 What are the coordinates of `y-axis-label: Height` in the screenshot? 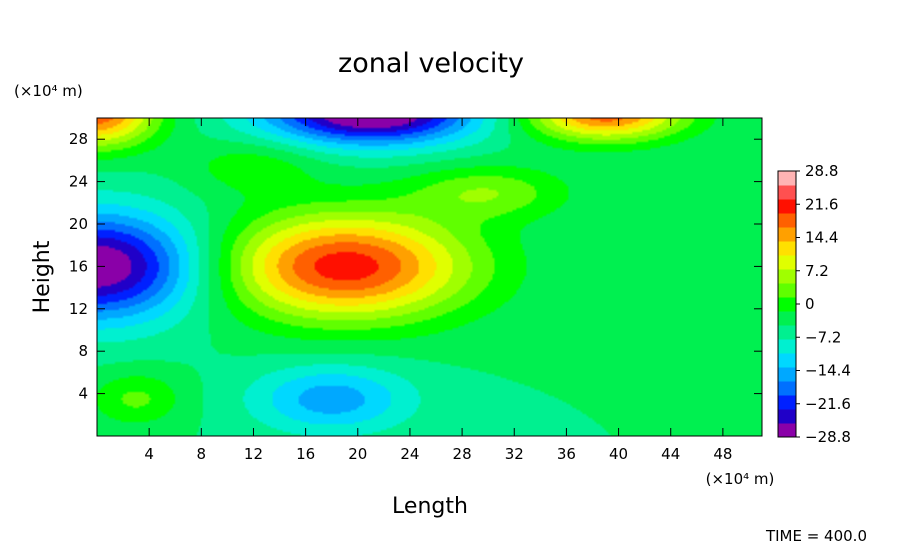 It's located at (42, 276).